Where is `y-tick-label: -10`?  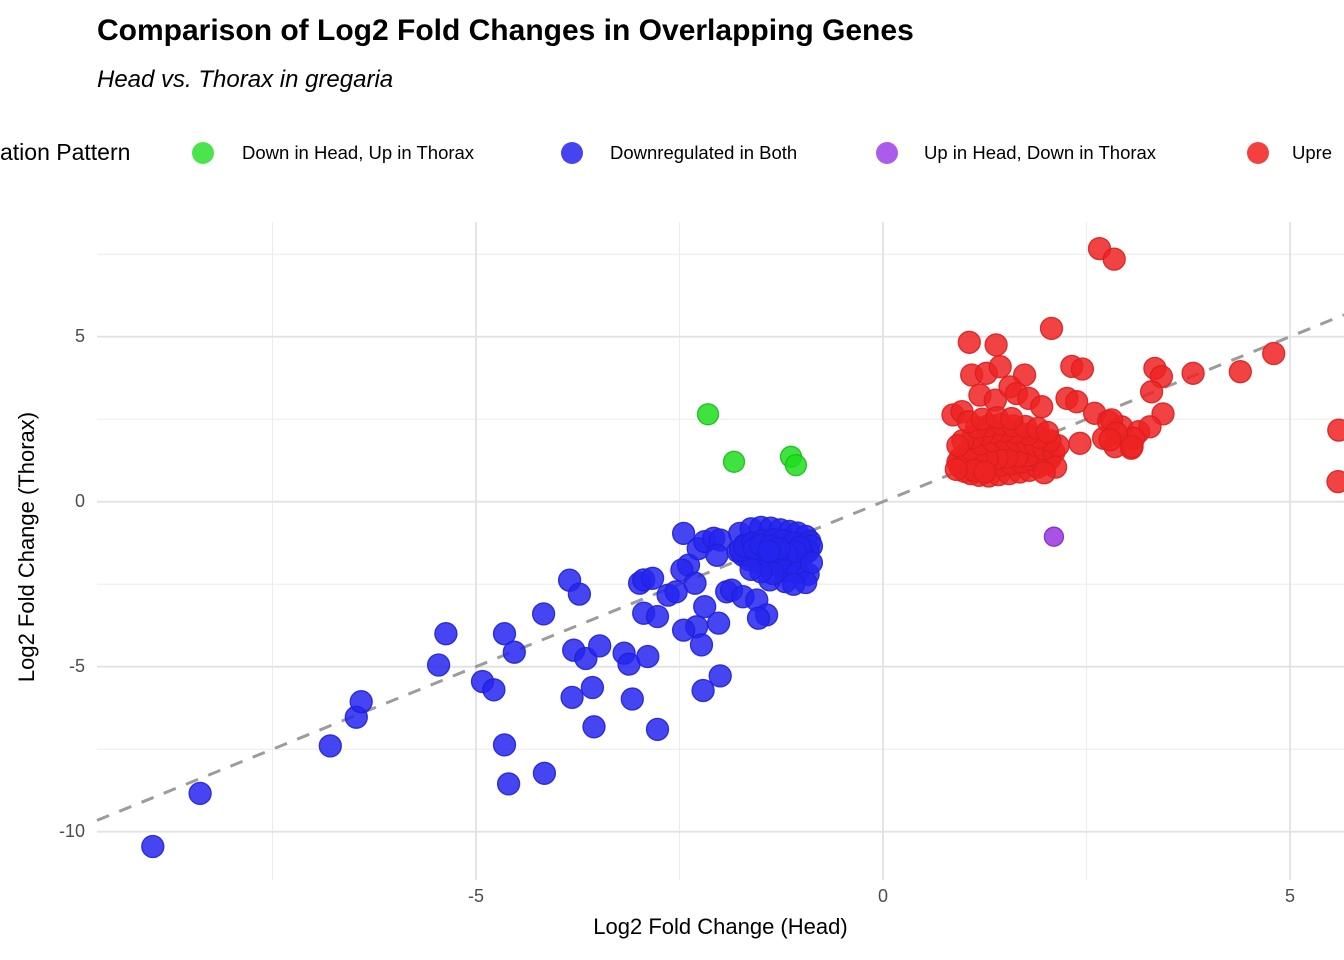 y-tick-label: -10 is located at coordinates (71, 830).